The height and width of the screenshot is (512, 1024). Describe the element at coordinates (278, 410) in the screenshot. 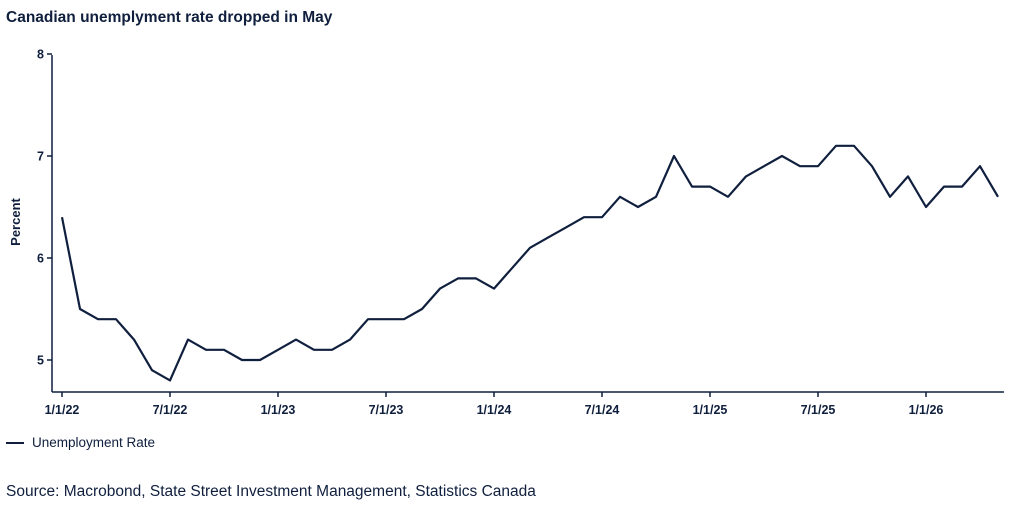

I see `x-tick-label-2: 1/1/23` at that location.